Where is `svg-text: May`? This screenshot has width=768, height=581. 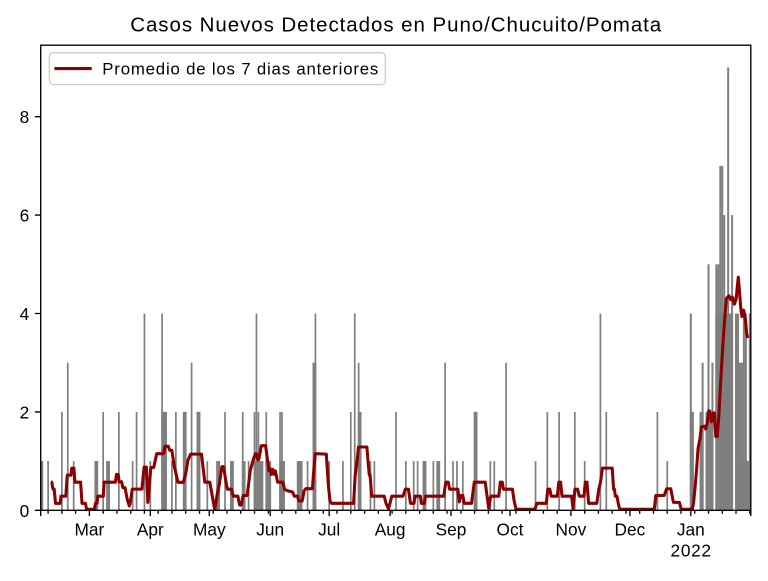
svg-text: May is located at coordinates (209, 530).